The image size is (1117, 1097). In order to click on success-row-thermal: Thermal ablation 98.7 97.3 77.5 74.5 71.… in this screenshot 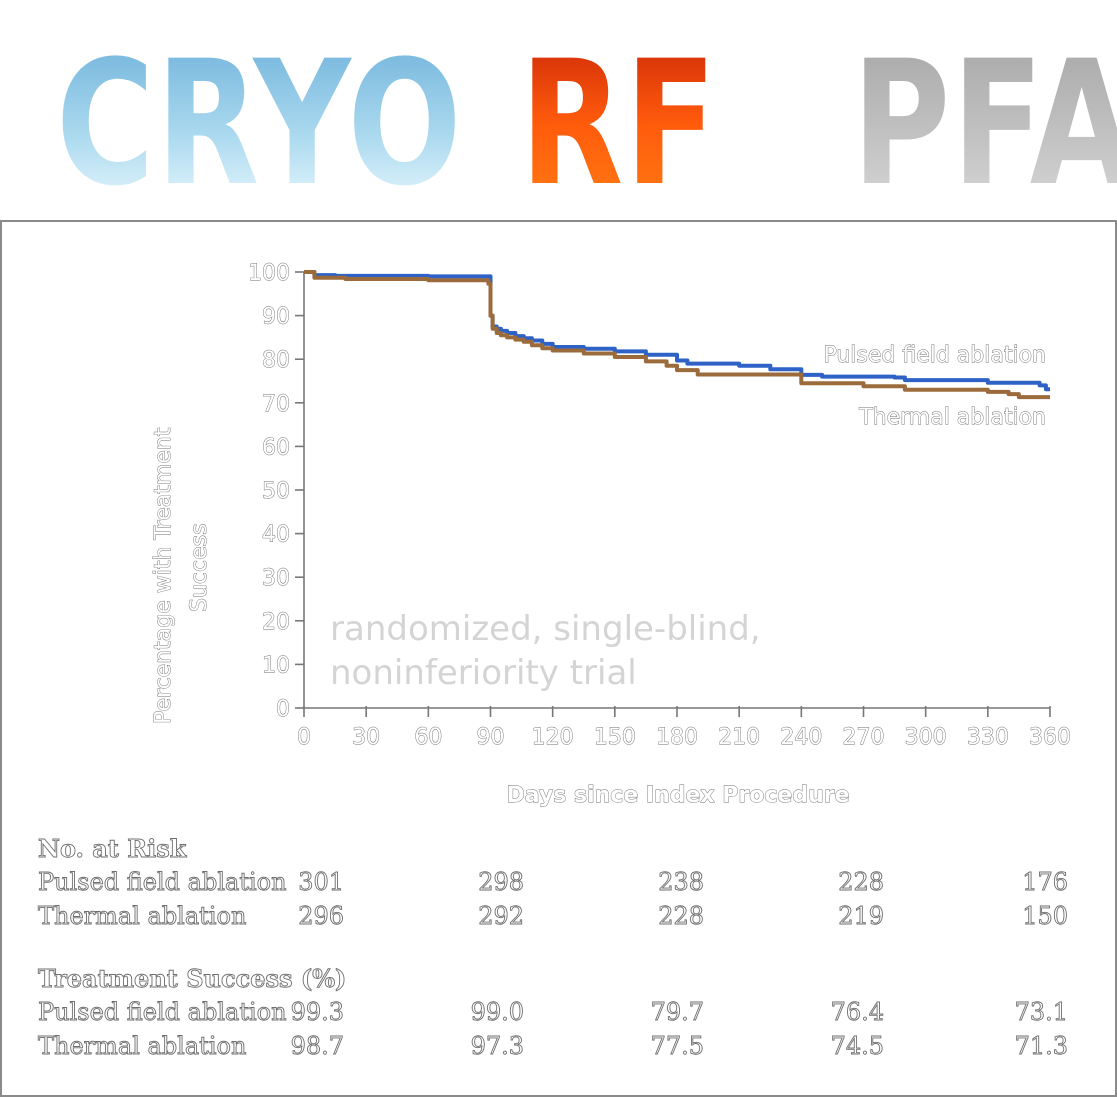, I will do `click(558, 1049)`.